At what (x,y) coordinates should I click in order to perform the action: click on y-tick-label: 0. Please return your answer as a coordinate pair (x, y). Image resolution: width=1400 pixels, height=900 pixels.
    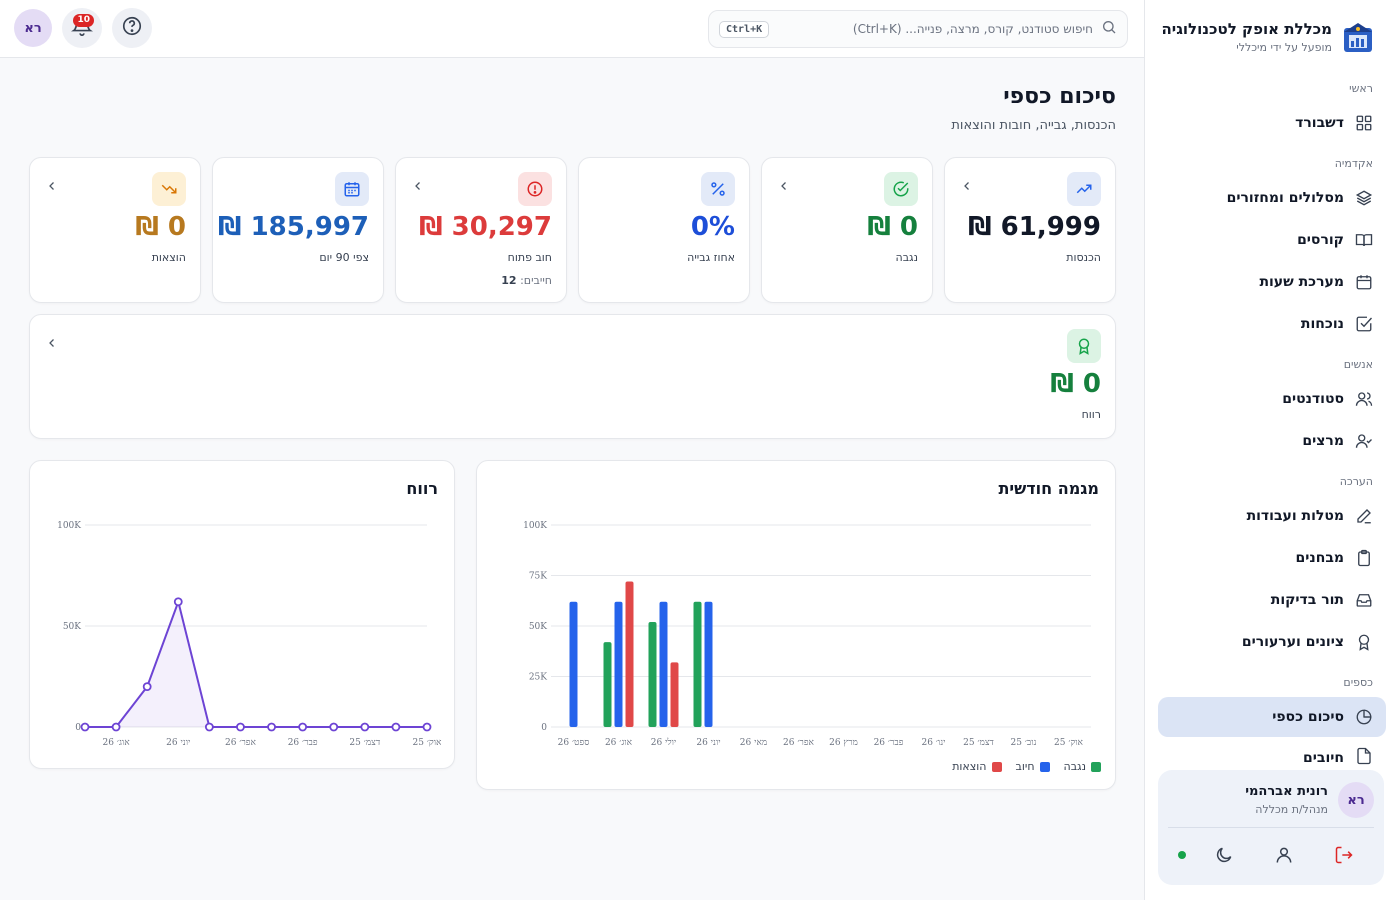
    Looking at the image, I should click on (544, 728).